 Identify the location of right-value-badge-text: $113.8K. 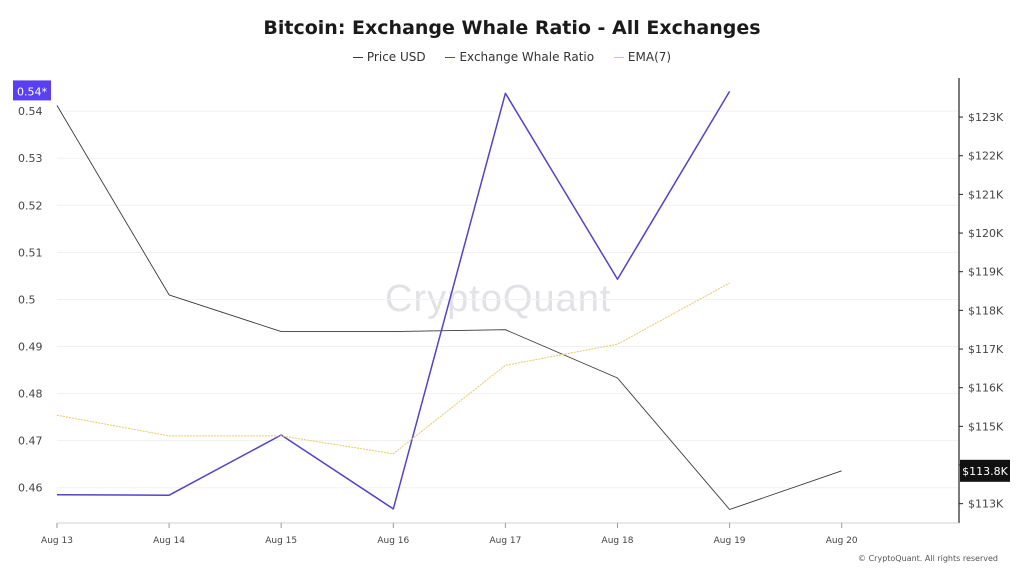
(985, 471).